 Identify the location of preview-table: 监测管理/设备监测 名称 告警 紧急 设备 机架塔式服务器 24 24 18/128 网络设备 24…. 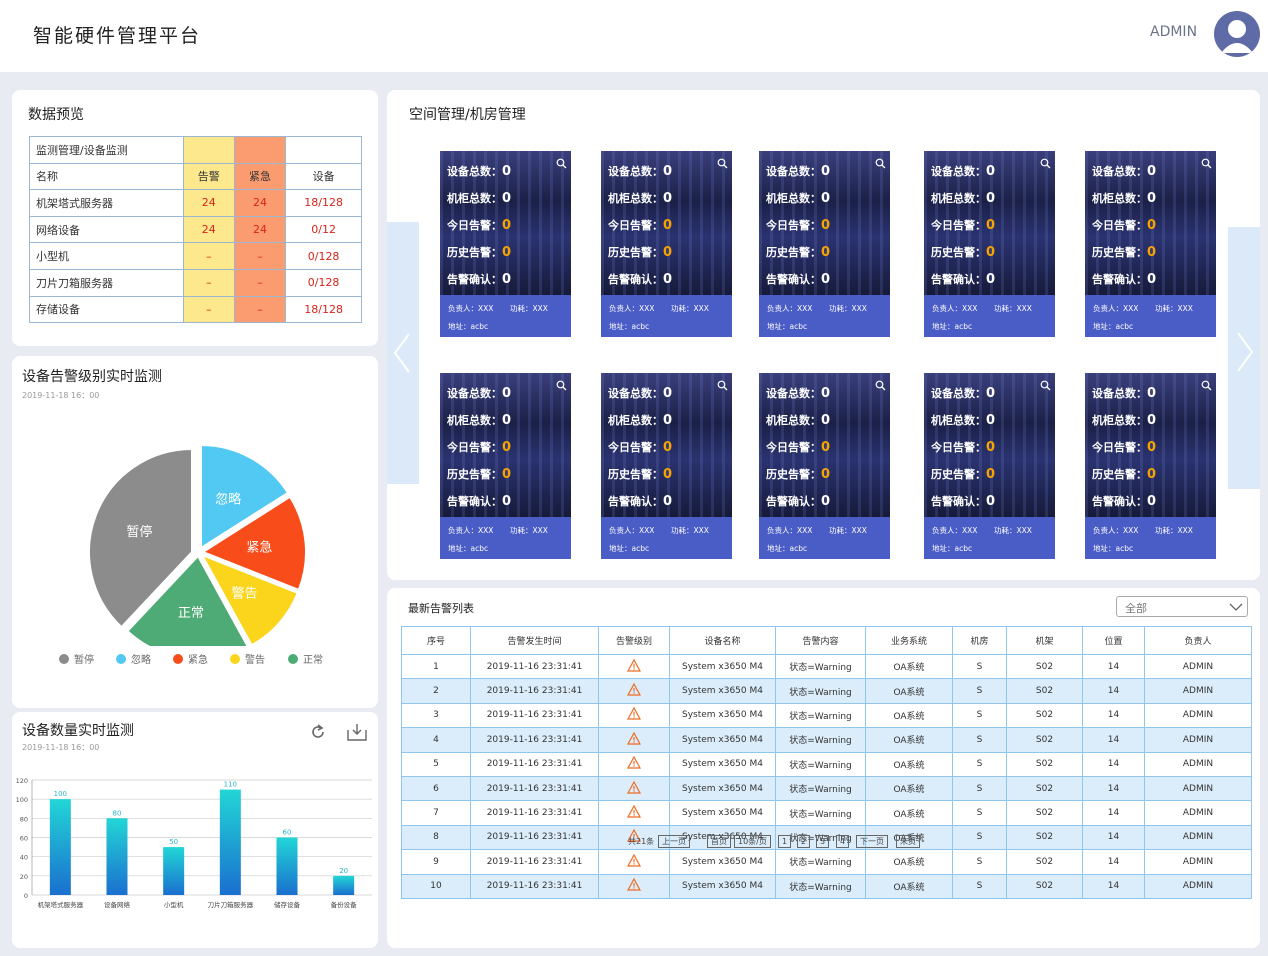
(195, 230).